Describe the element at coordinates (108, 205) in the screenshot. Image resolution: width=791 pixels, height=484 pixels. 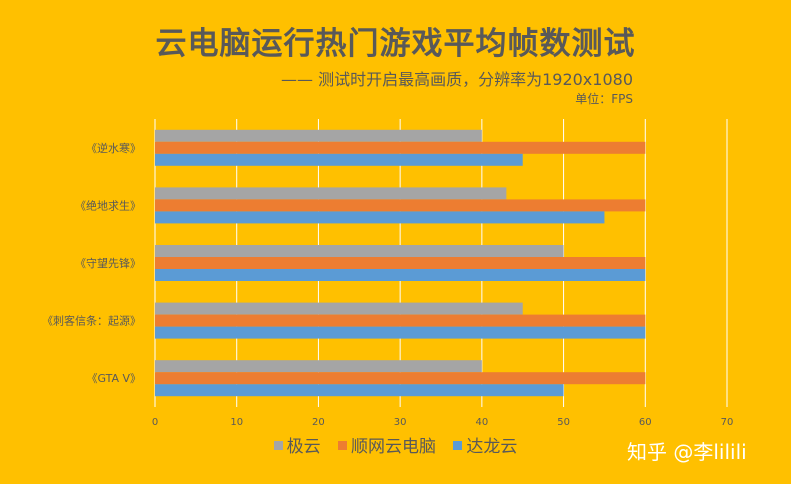
I see `category-label: 《绝地求生》` at that location.